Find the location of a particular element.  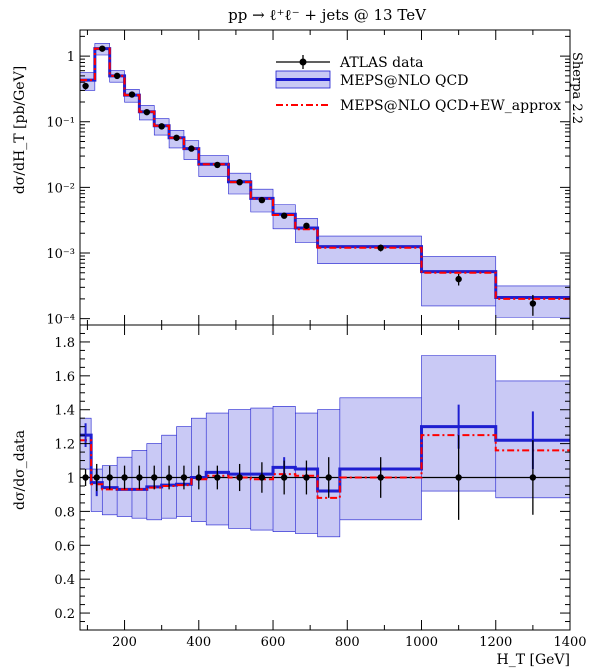

main-ytick-label: 1 is located at coordinates (71, 57).